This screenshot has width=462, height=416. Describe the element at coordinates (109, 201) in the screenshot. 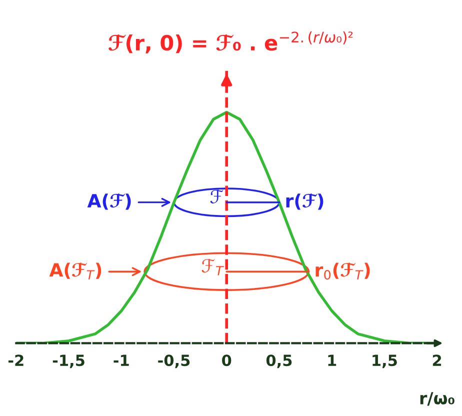

I see `annotation: A(ℱ)` at that location.